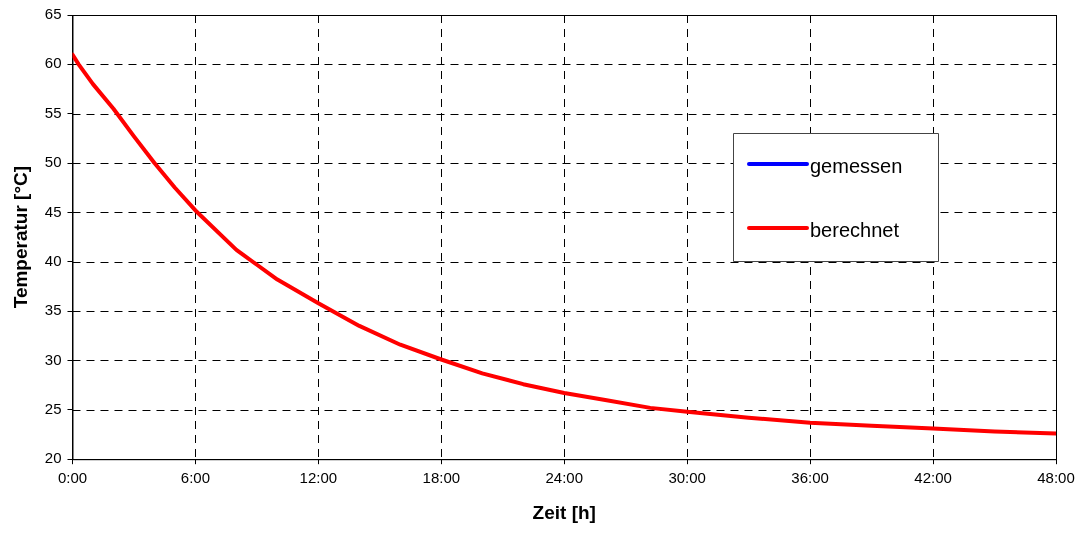 The image size is (1082, 533). What do you see at coordinates (441, 478) in the screenshot?
I see `x-tick-label: 18:00` at bounding box center [441, 478].